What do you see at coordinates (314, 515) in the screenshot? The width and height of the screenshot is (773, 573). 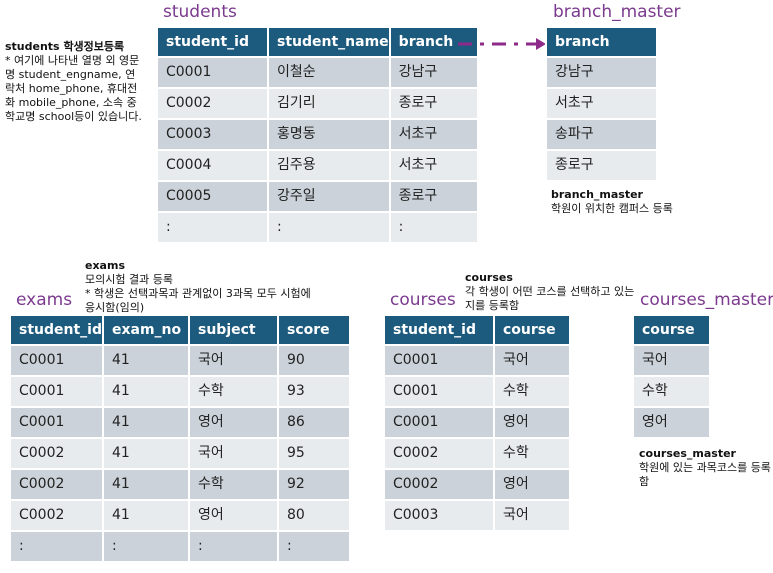 I see `table-cell: 80` at bounding box center [314, 515].